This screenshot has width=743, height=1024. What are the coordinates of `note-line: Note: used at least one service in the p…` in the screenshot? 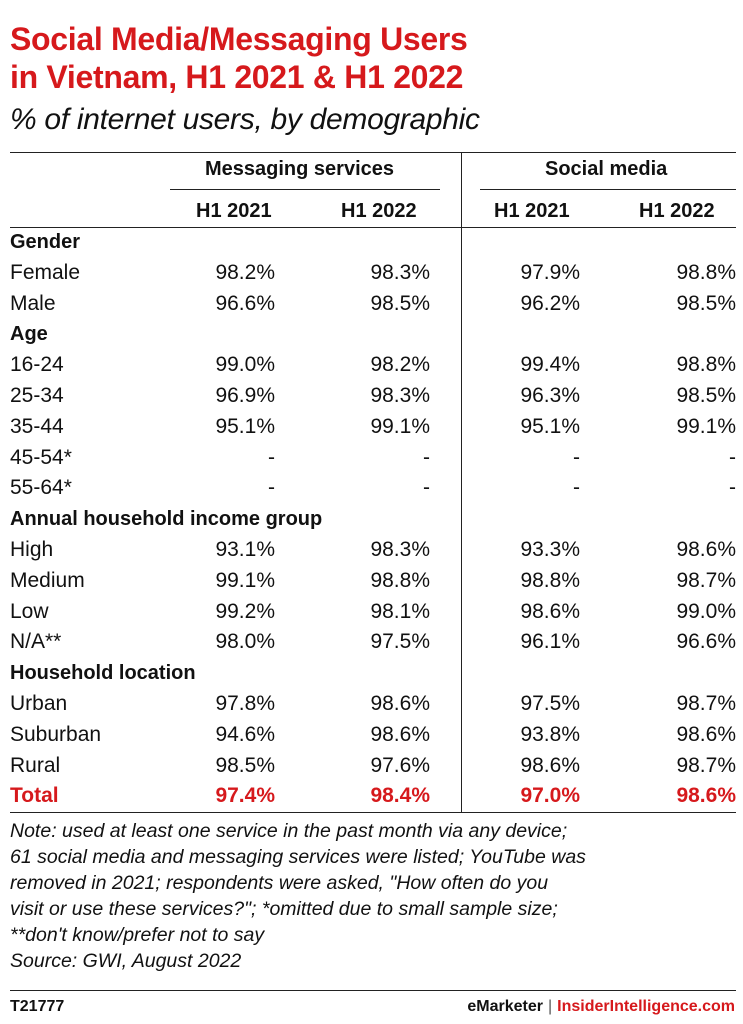 It's located at (289, 831).